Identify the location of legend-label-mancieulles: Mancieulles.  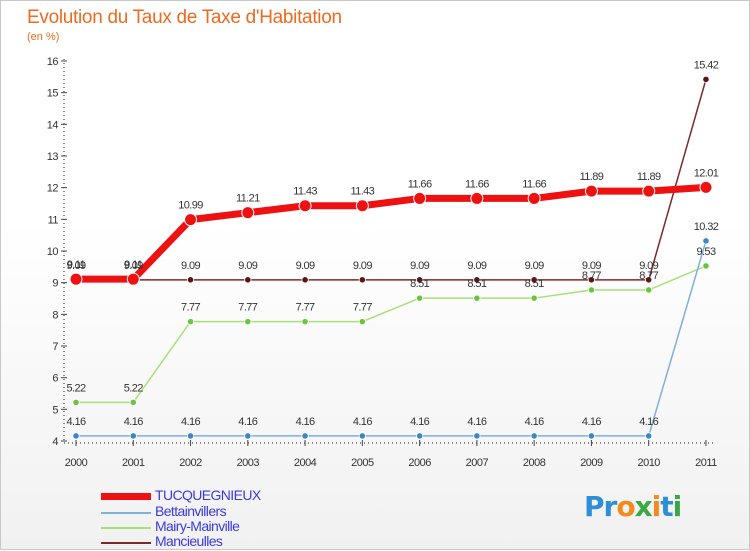
(189, 541).